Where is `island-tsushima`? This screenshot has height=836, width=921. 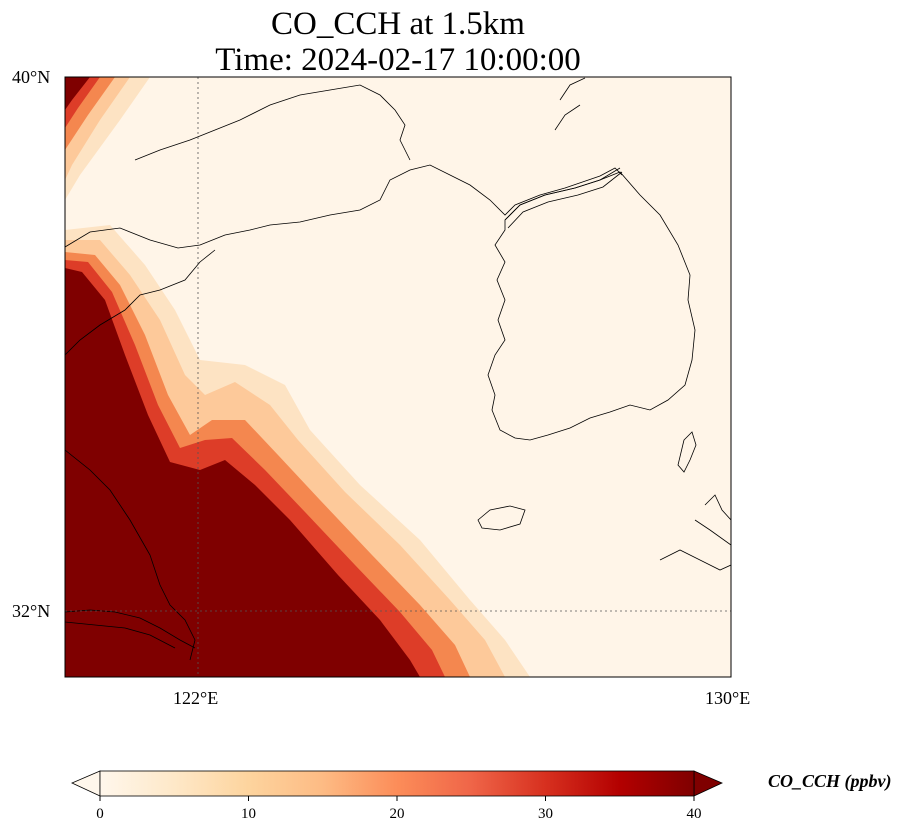
island-tsushima is located at coordinates (687, 452).